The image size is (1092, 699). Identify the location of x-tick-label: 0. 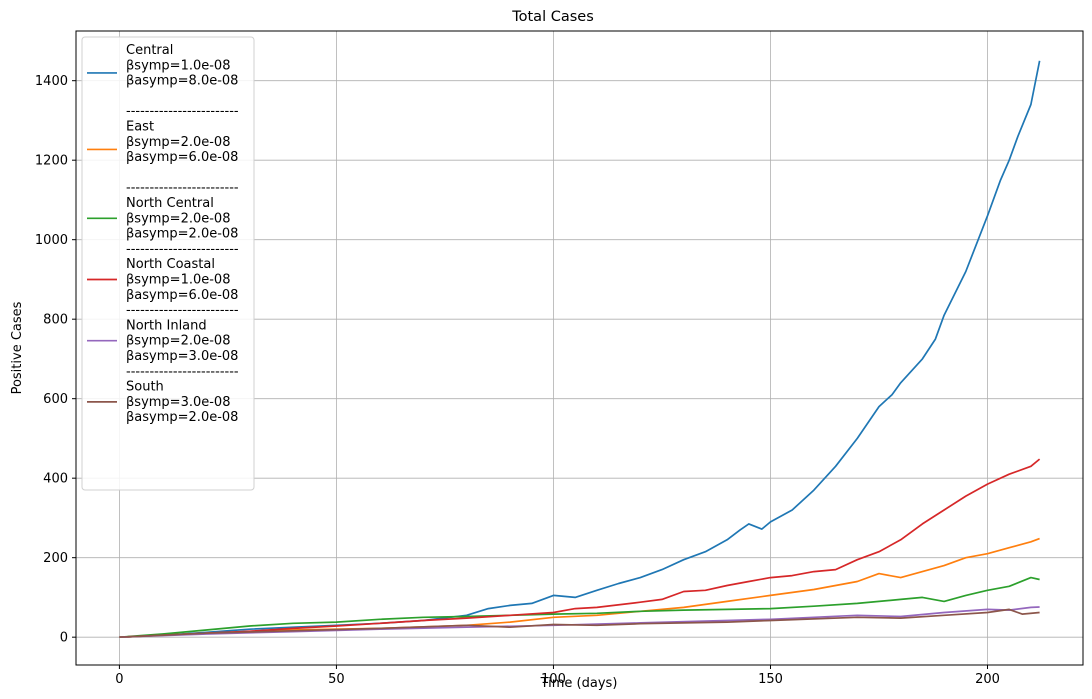
(119, 679).